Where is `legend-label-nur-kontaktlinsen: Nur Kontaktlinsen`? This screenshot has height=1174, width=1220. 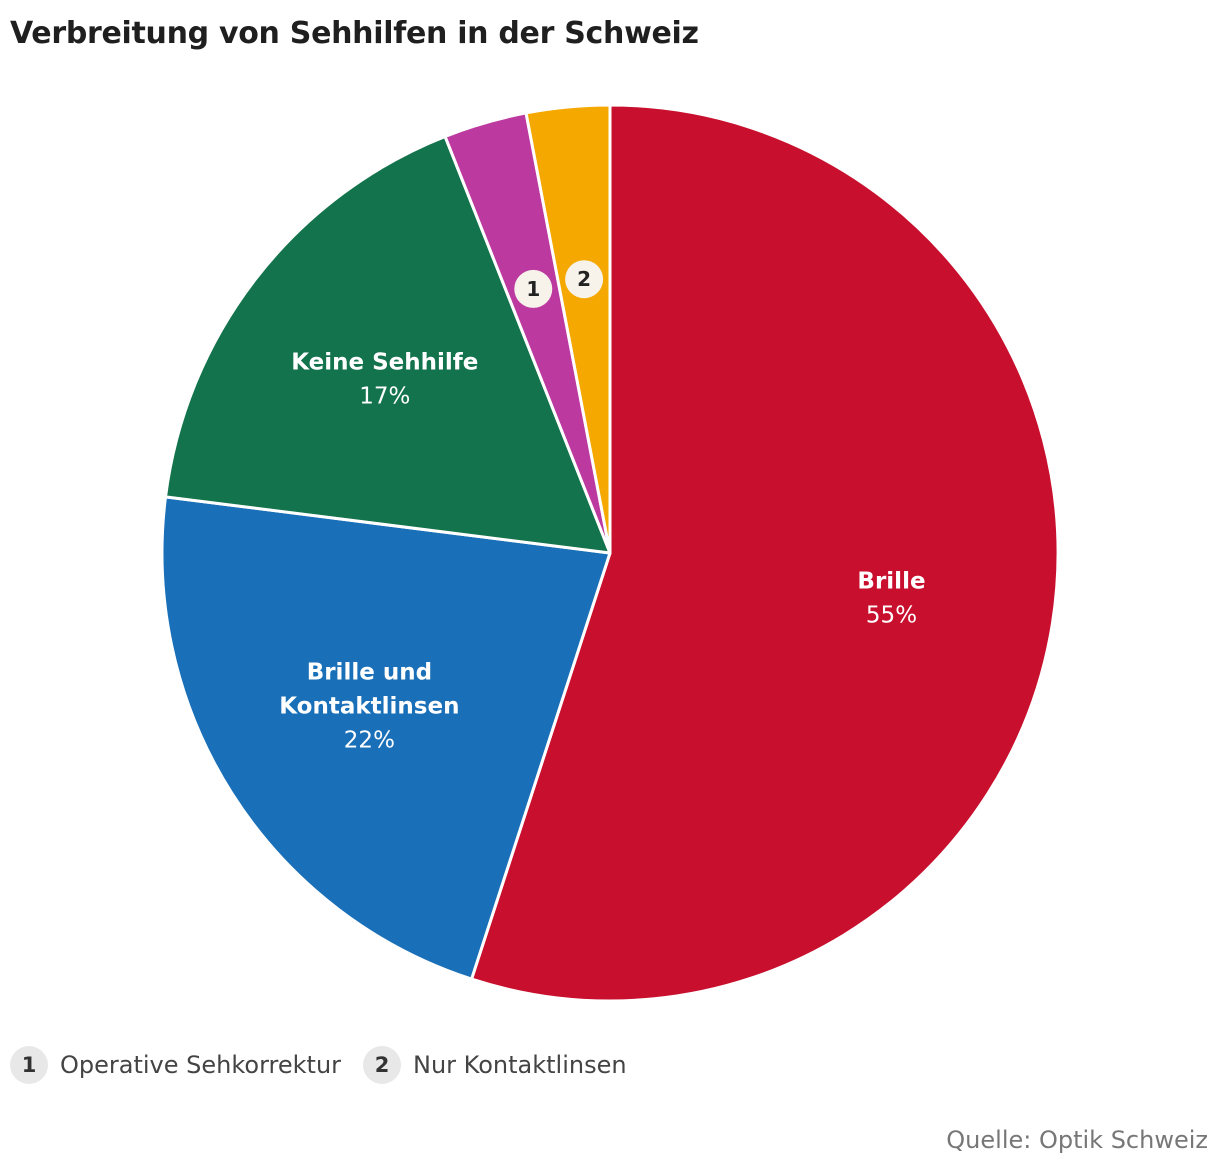 legend-label-nur-kontaktlinsen: Nur Kontaktlinsen is located at coordinates (520, 1065).